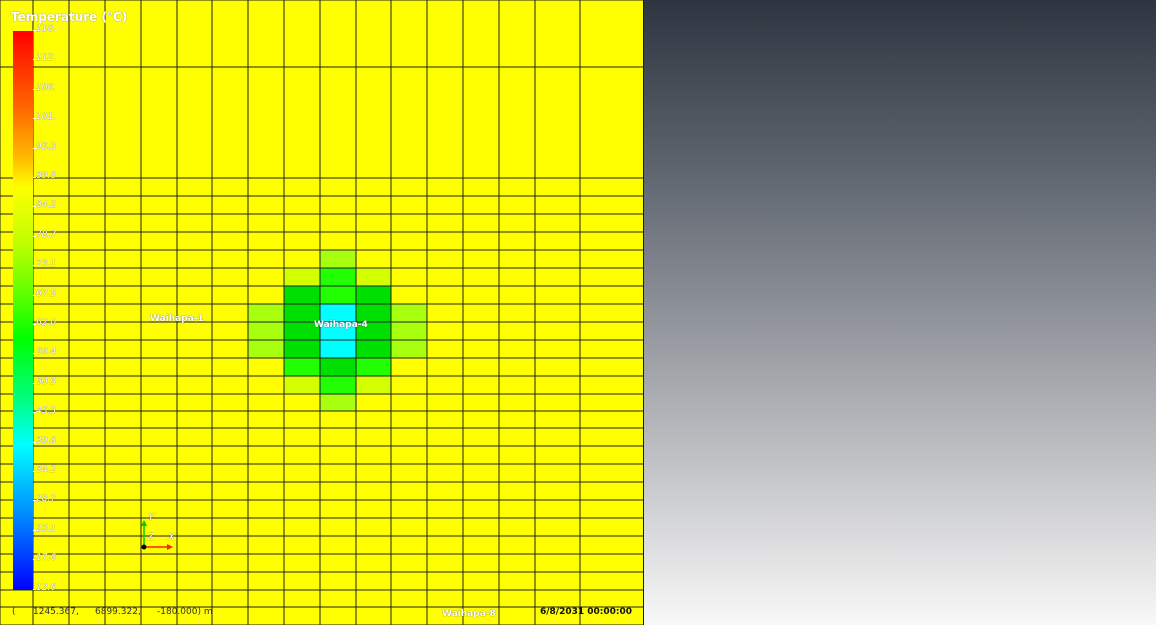  Describe the element at coordinates (44, 587) in the screenshot. I see `colorbar-tick: 12.0` at that location.